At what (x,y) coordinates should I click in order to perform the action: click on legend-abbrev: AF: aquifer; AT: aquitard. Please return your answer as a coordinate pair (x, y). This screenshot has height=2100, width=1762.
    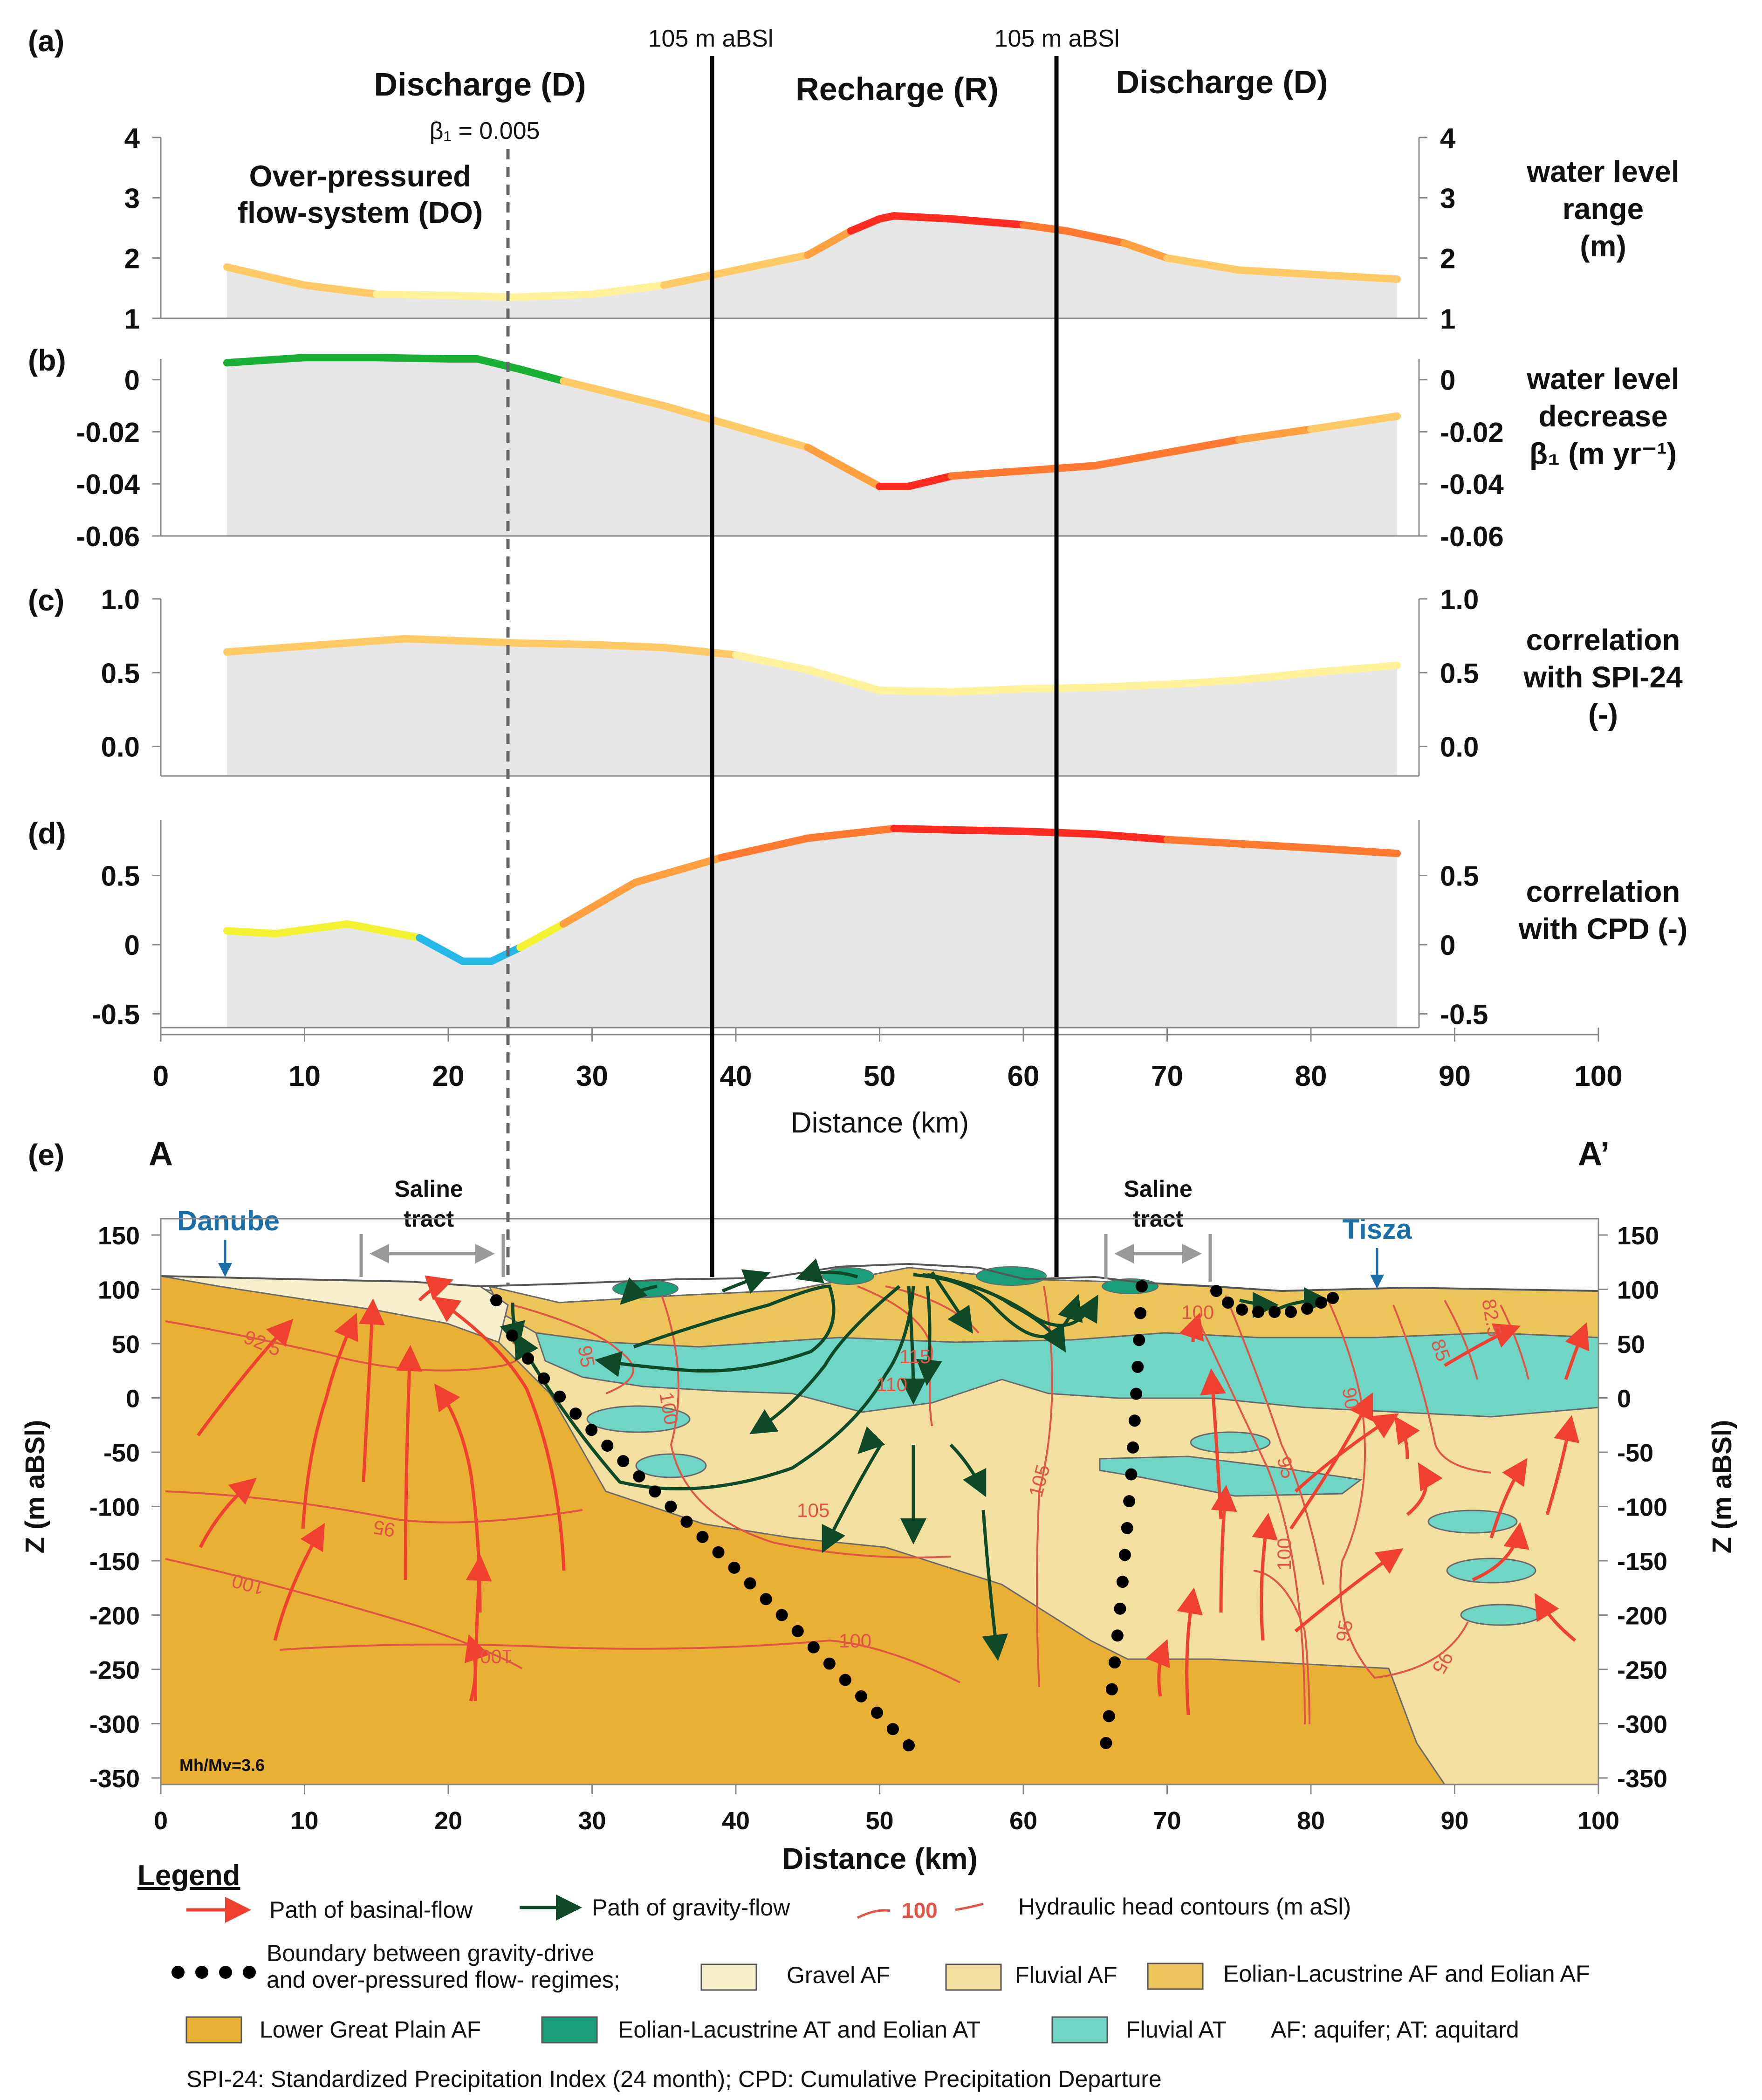
    Looking at the image, I should click on (1395, 2030).